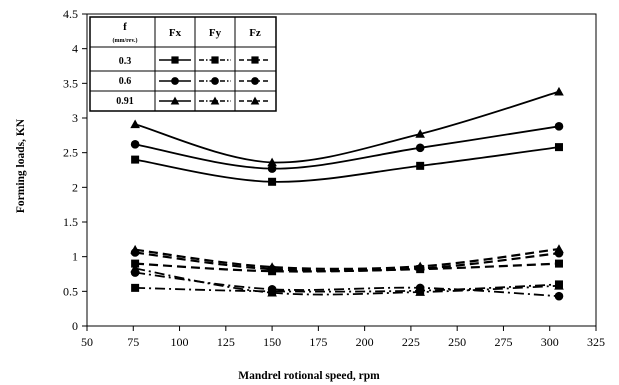 This screenshot has height=385, width=619. I want to click on legend-header-fx: Fx, so click(175, 33).